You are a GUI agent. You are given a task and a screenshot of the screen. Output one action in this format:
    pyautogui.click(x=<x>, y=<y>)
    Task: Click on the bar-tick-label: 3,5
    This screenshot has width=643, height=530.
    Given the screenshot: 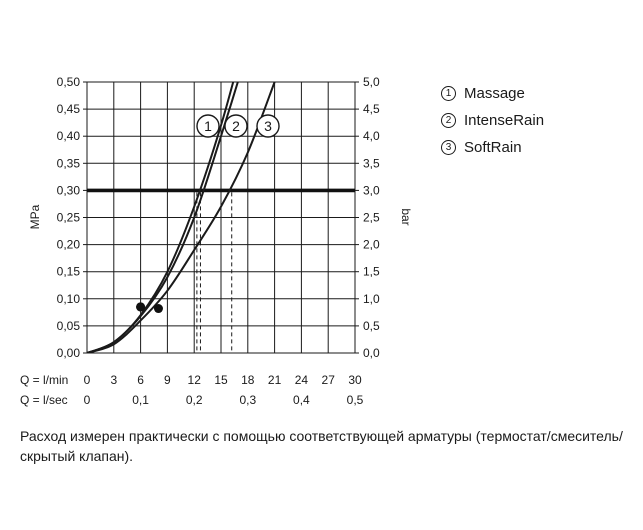 What is the action you would take?
    pyautogui.click(x=371, y=163)
    